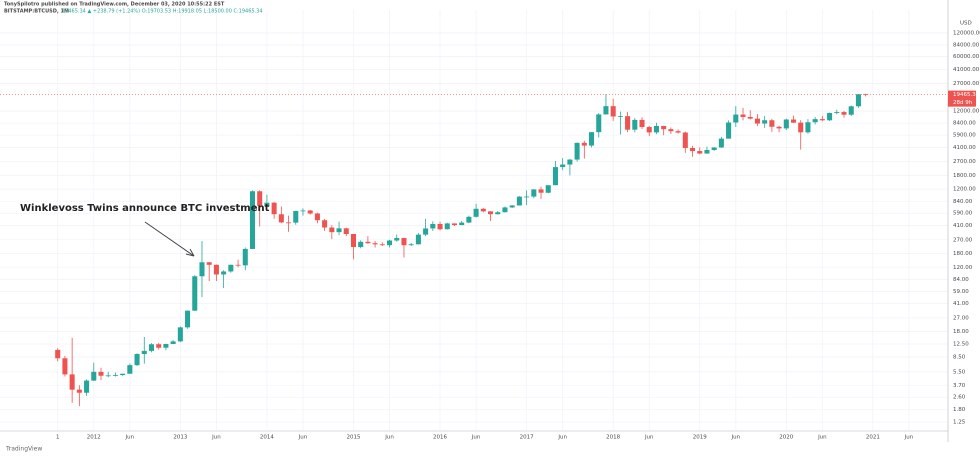 Image resolution: width=980 pixels, height=457 pixels. What do you see at coordinates (963, 202) in the screenshot?
I see `y-tick-label: 840.00` at bounding box center [963, 202].